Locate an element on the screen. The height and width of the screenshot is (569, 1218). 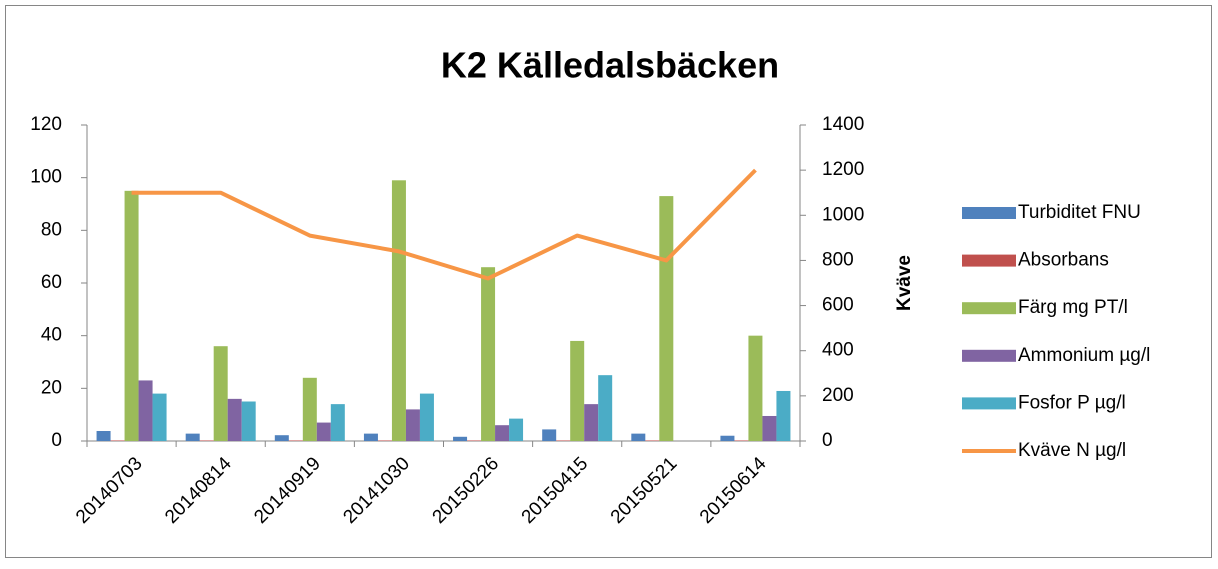
y2-tick-label: 800 is located at coordinates (838, 259).